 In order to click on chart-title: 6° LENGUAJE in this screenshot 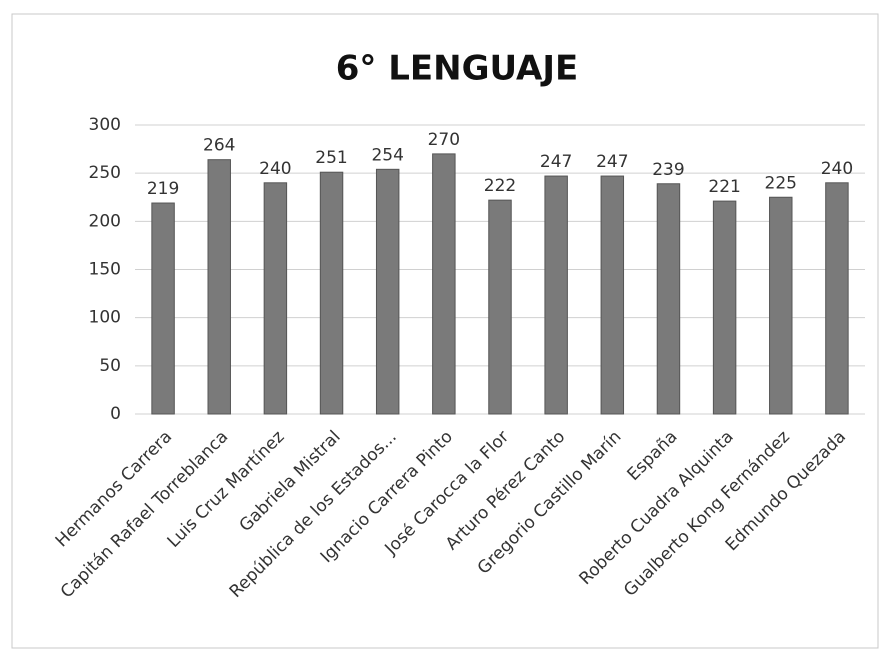, I will do `click(457, 69)`.